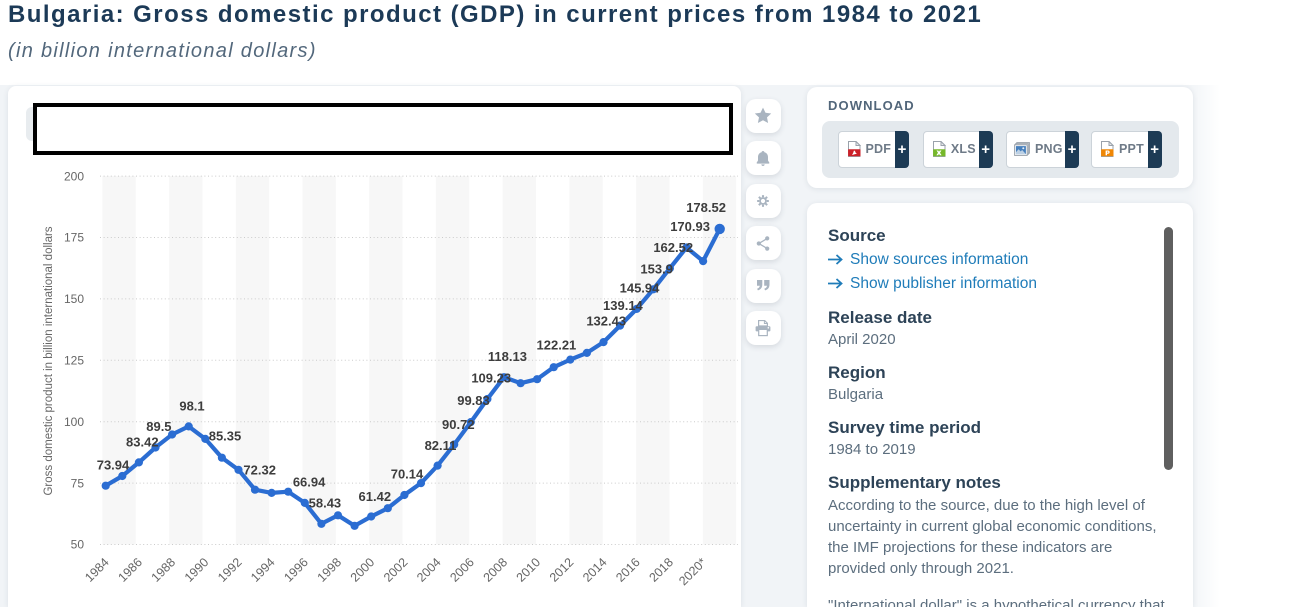  I want to click on svg-text: 70.14, so click(407, 474).